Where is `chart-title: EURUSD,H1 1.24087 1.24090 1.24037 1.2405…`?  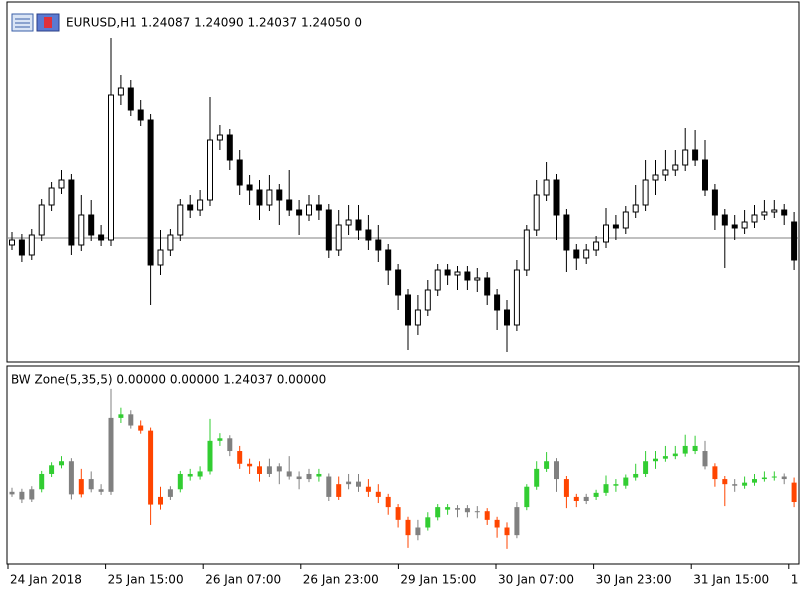
chart-title: EURUSD,H1 1.24087 1.24090 1.24037 1.2405… is located at coordinates (214, 23).